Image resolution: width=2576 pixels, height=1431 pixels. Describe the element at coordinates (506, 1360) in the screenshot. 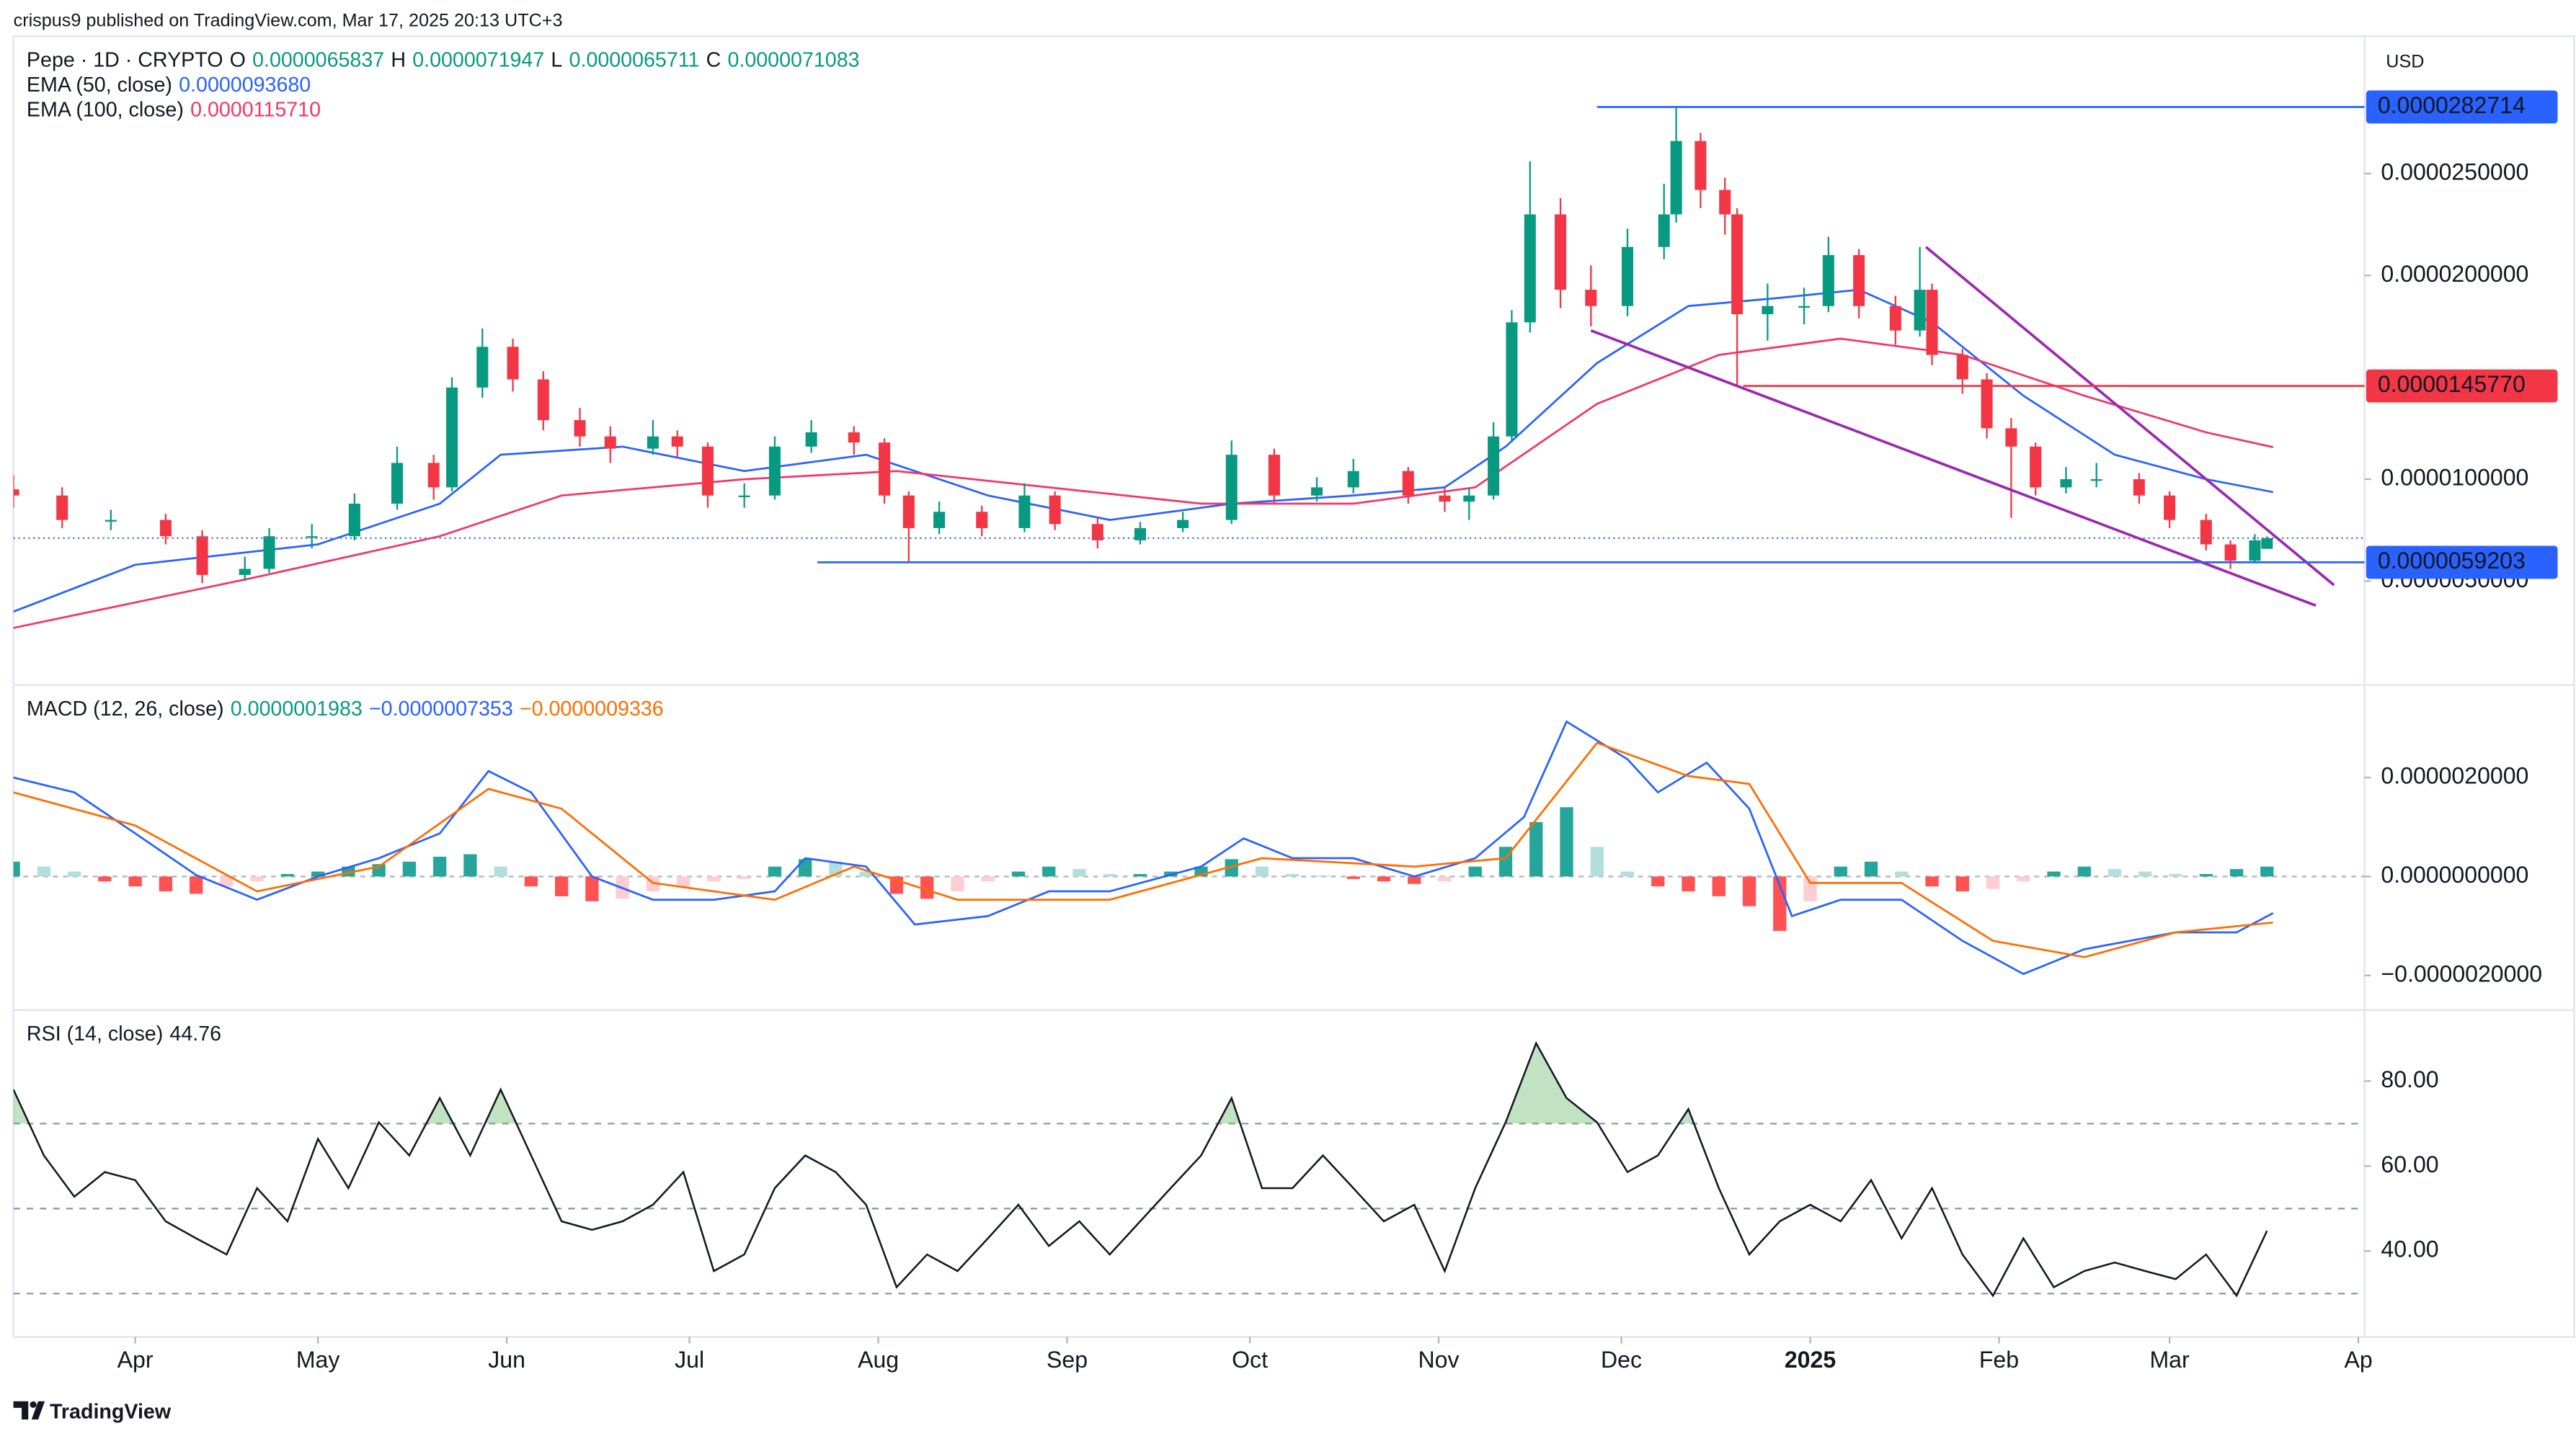

I see `x-tick-label: Jun` at that location.